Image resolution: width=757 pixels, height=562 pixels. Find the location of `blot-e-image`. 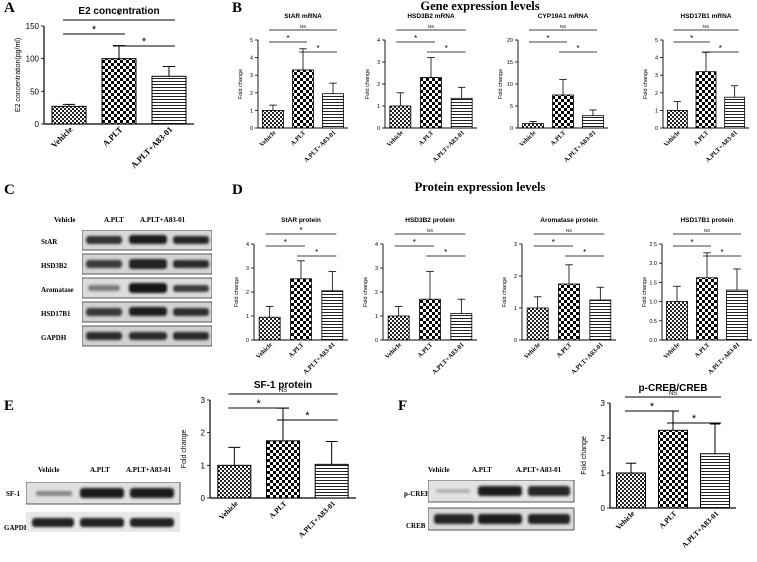

blot-e-image is located at coordinates (103, 507).